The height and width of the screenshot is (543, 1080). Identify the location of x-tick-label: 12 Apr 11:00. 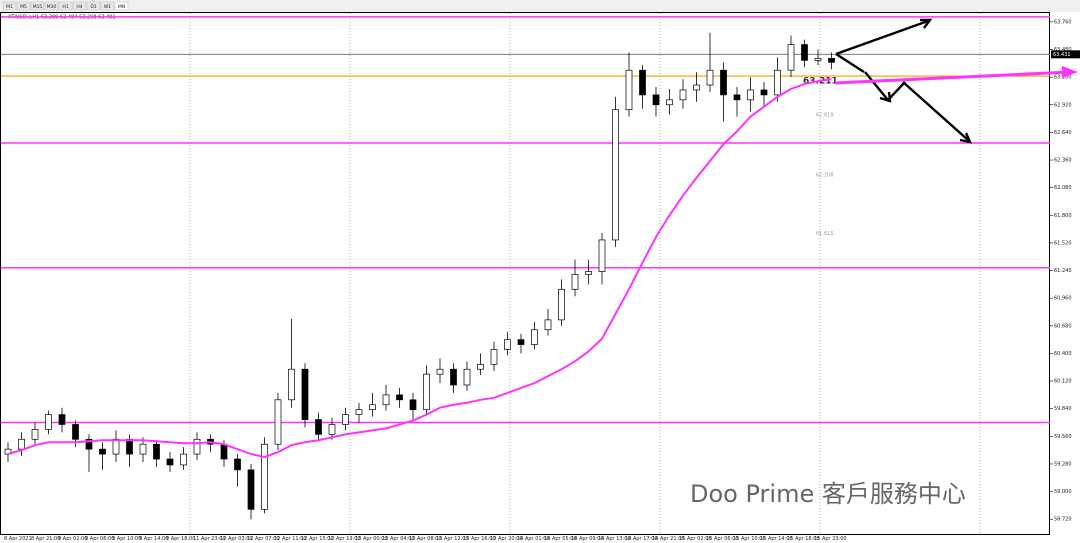
(290, 539).